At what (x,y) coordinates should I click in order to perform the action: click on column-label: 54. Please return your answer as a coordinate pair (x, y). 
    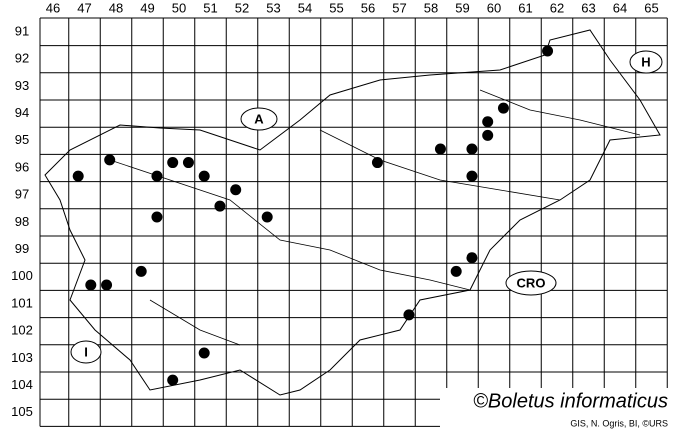
    Looking at the image, I should click on (305, 7).